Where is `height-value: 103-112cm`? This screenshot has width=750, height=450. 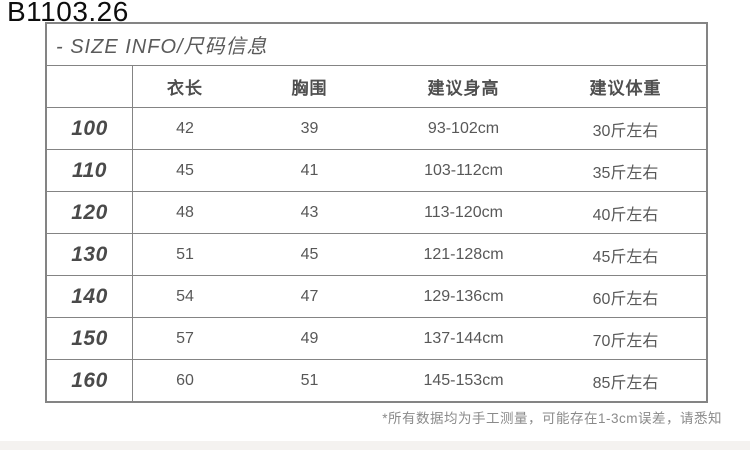 height-value: 103-112cm is located at coordinates (463, 170).